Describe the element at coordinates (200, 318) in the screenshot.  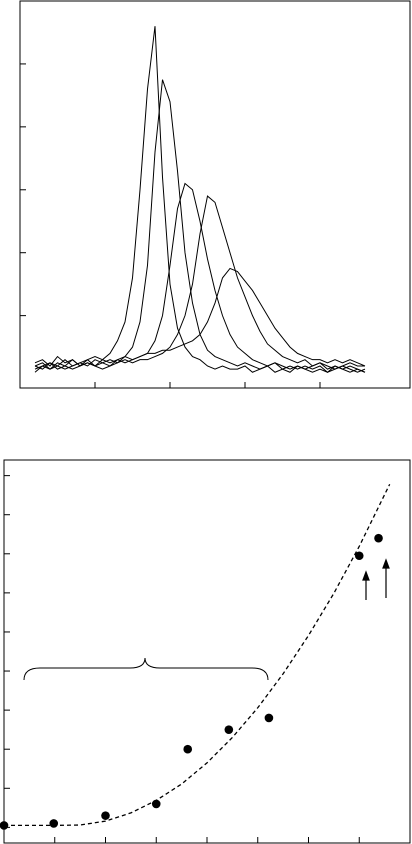
I see `curve` at that location.